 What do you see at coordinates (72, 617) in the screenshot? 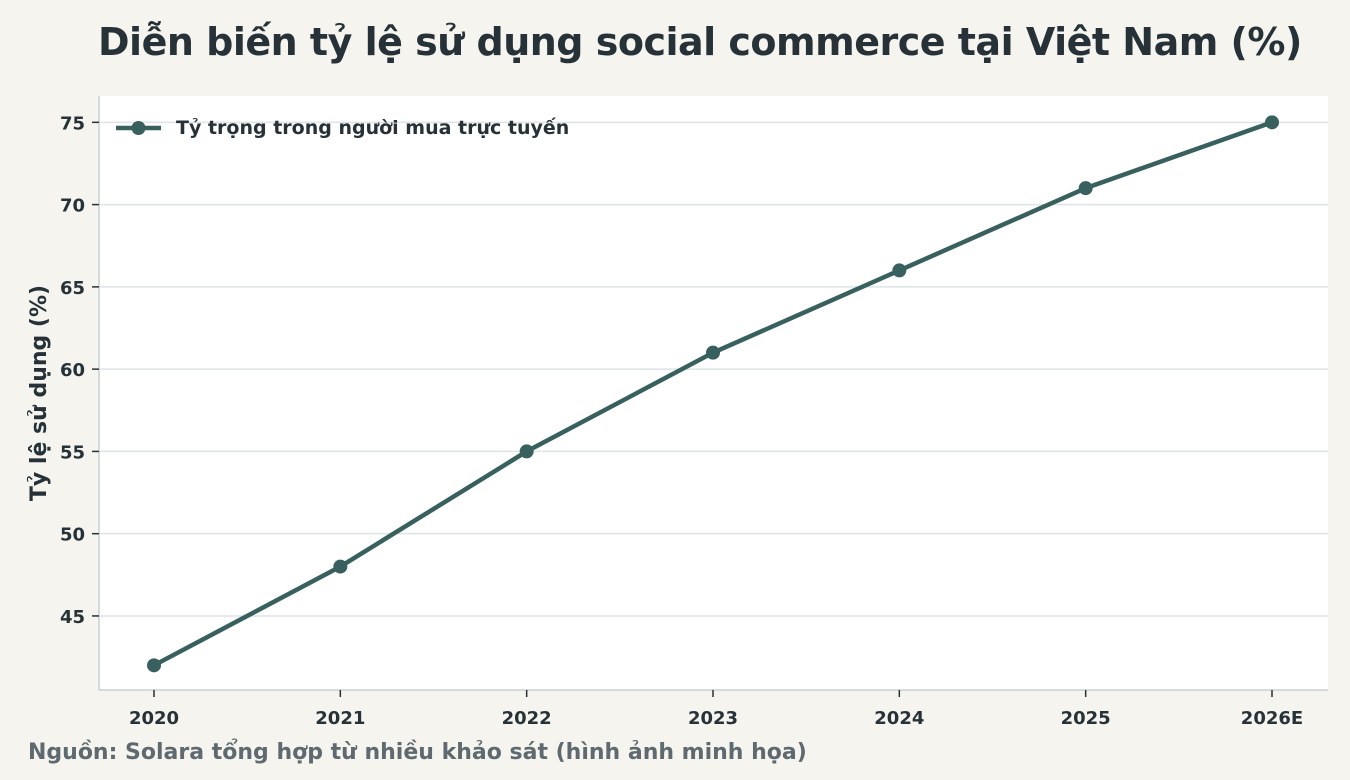
I see `y-tick-label: 45` at bounding box center [72, 617].